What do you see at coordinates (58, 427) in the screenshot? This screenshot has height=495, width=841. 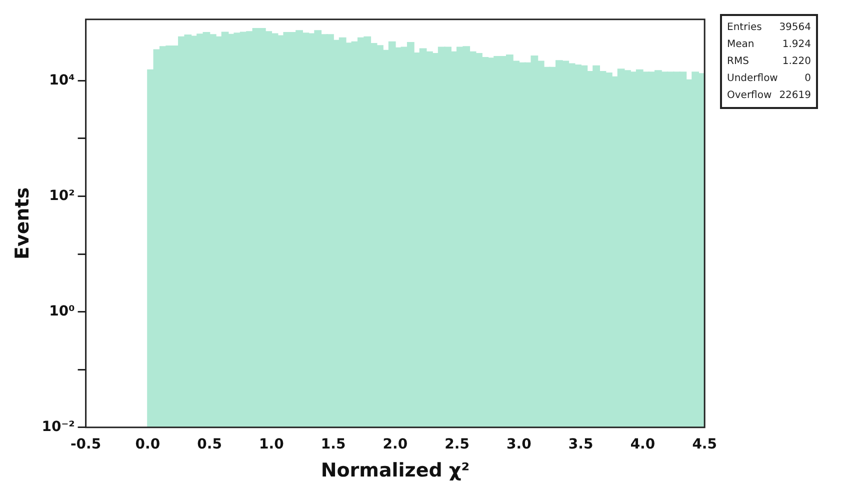 I see `y-tick-label: 10⁻²` at bounding box center [58, 427].